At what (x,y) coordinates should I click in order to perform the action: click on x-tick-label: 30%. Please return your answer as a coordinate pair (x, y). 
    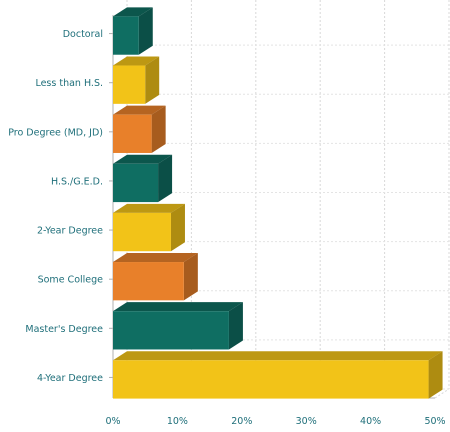
    Looking at the image, I should click on (306, 421).